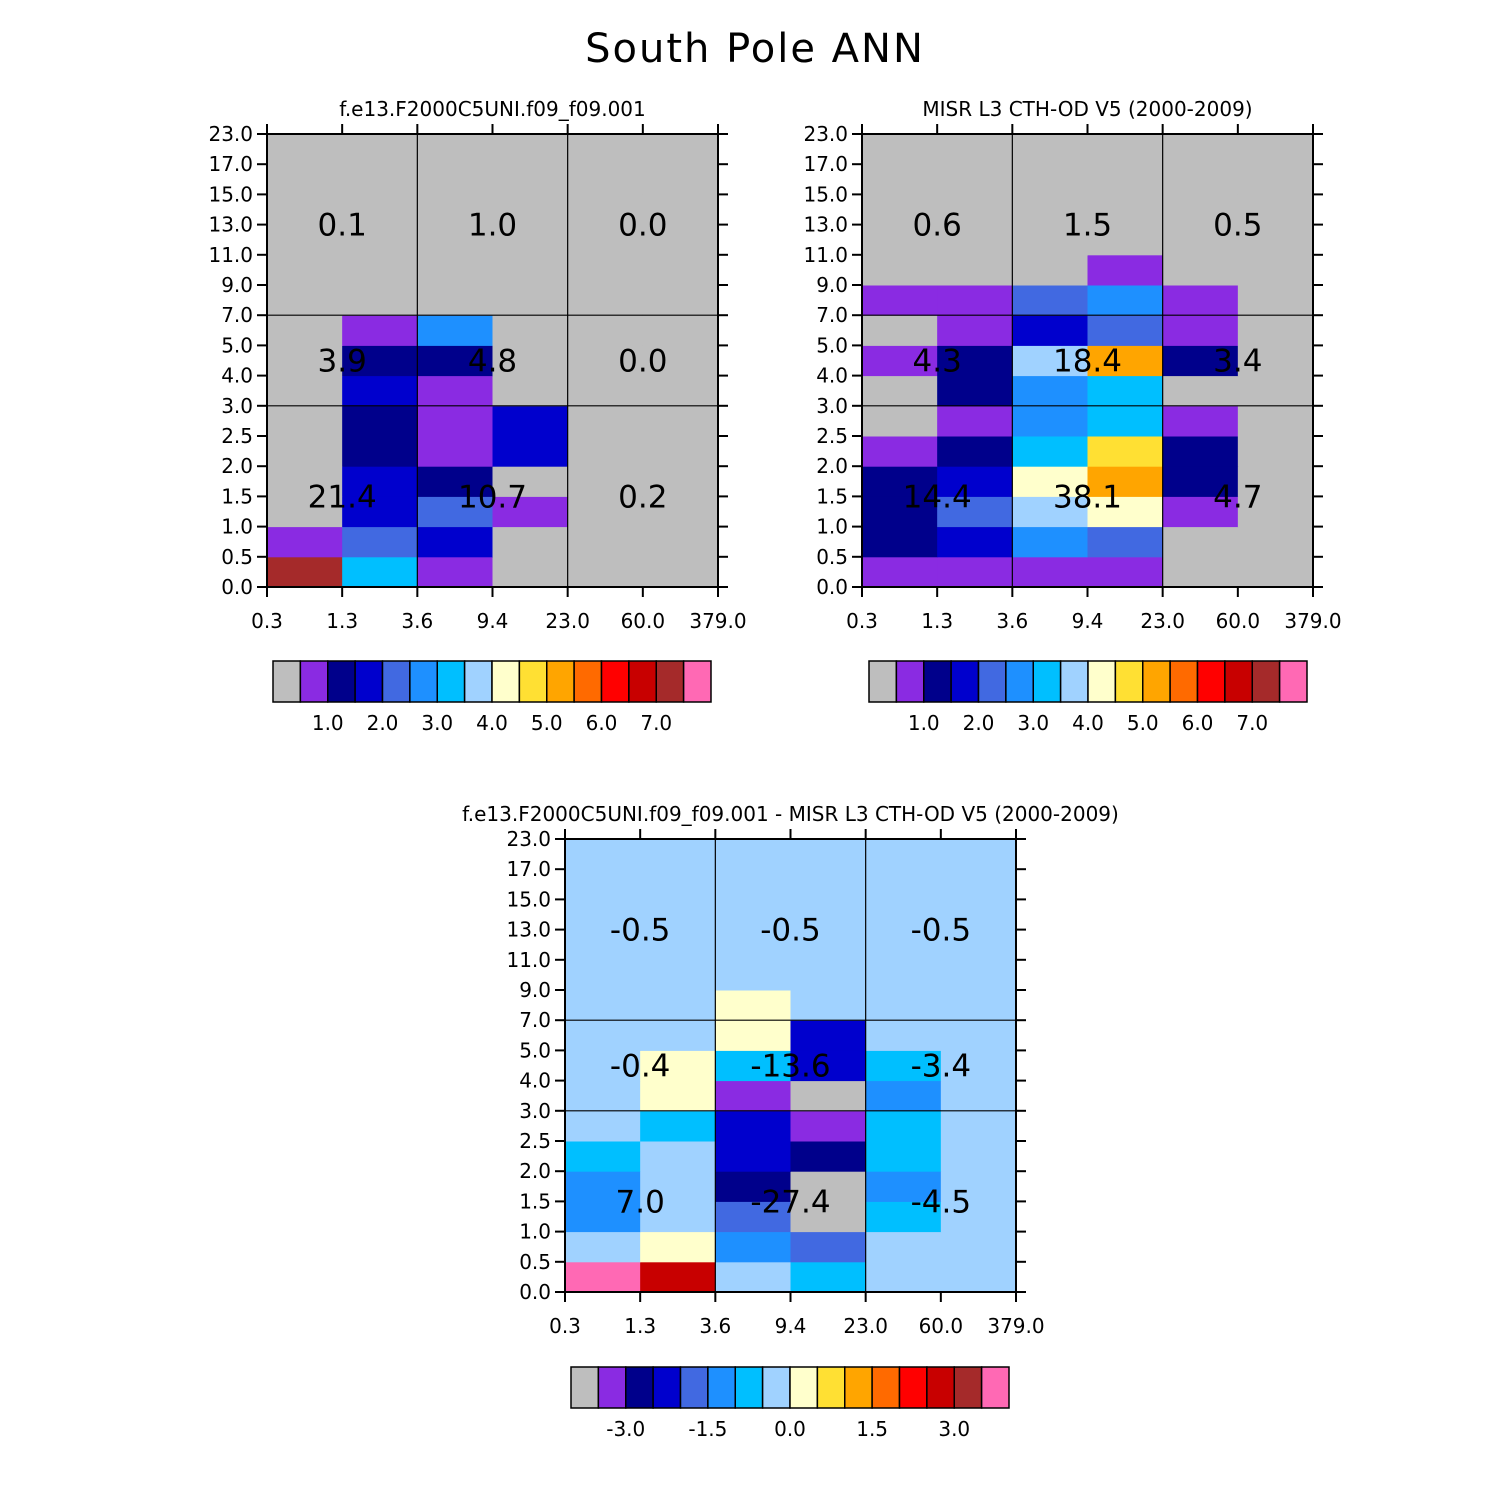  I want to click on y-tick-label: 7.0, so click(237, 315).